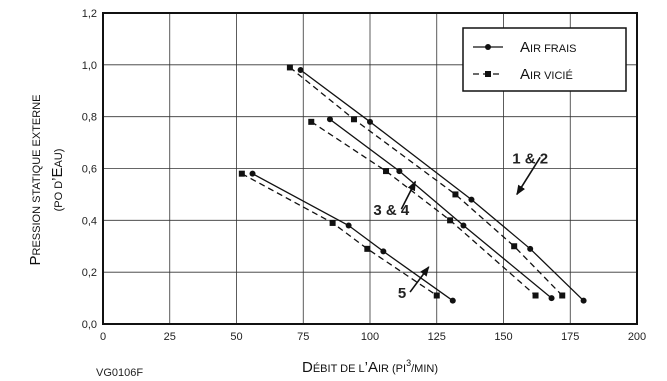 This screenshot has height=381, width=667. What do you see at coordinates (370, 367) in the screenshot?
I see `x-axis-label: DÉBIT DE L’AIR (PI3/MIN)` at bounding box center [370, 367].